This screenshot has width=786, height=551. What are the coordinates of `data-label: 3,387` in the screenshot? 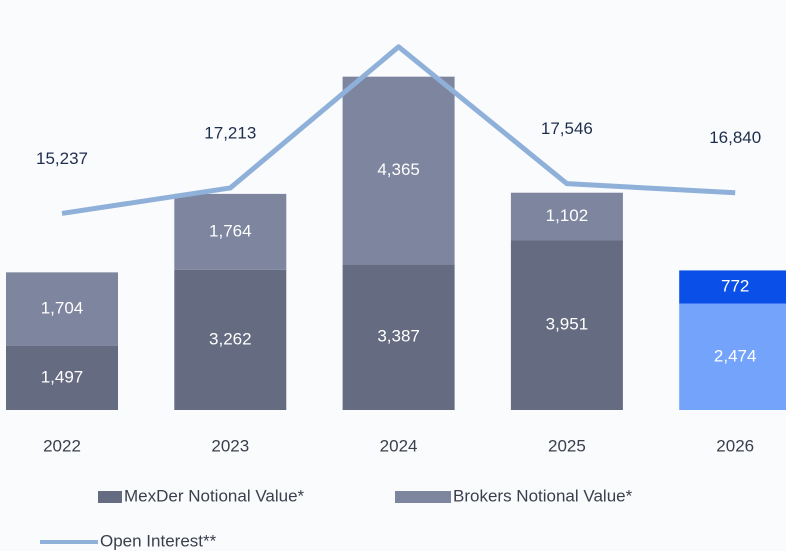 It's located at (398, 336).